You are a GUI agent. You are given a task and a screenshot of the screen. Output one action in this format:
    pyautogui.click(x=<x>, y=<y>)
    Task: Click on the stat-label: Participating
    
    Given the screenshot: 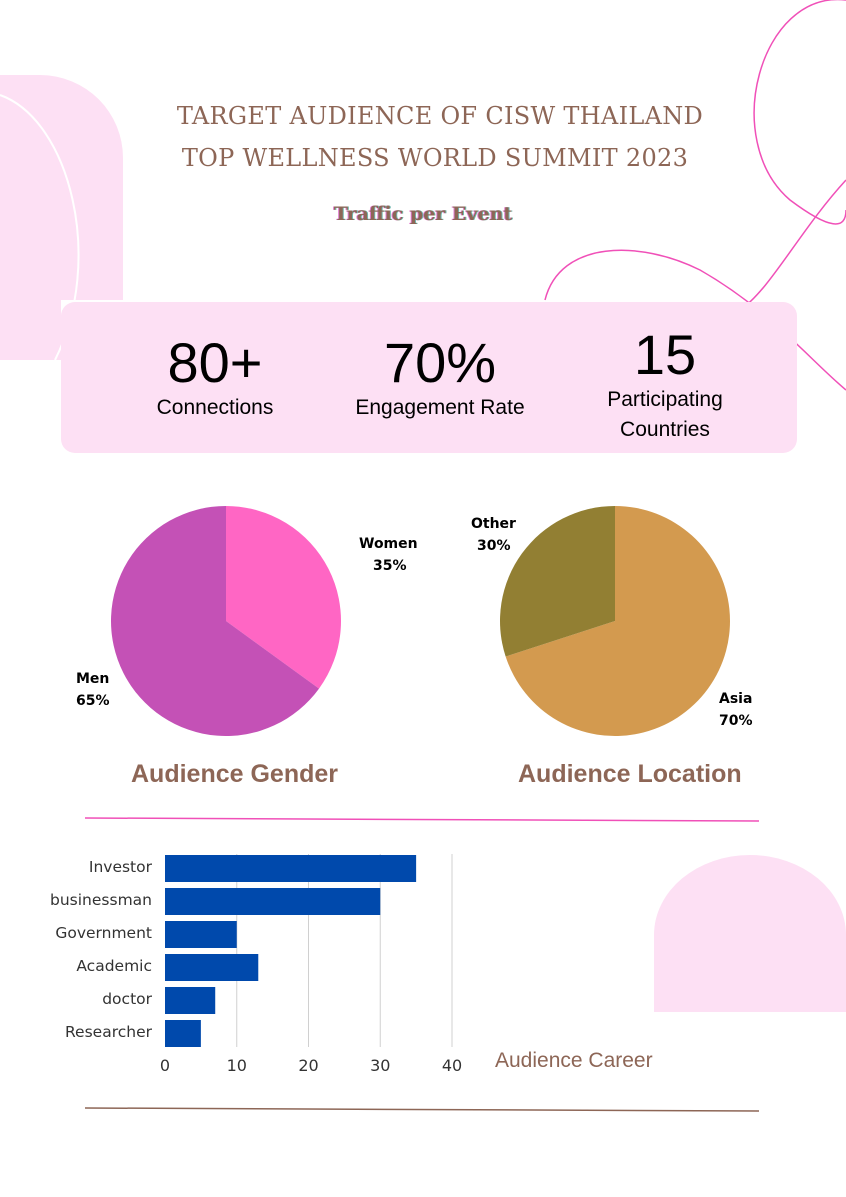 What is the action you would take?
    pyautogui.click(x=665, y=399)
    